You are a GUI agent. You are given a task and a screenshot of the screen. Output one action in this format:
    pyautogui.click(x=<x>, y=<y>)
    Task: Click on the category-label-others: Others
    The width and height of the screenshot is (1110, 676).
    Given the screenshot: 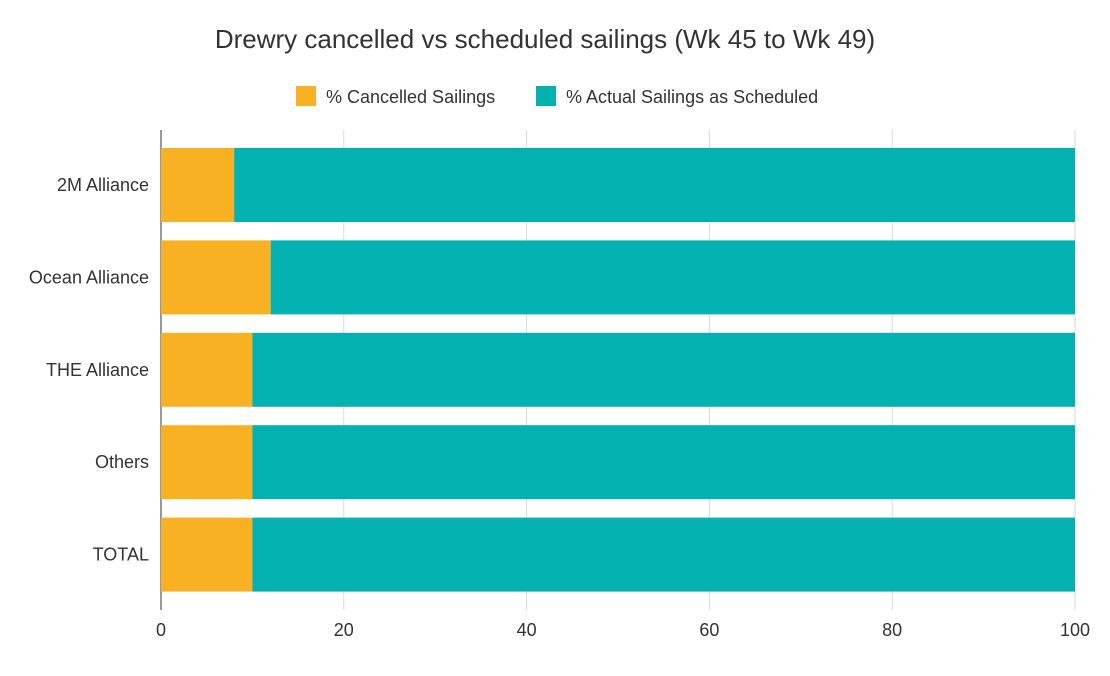 What is the action you would take?
    pyautogui.click(x=122, y=462)
    